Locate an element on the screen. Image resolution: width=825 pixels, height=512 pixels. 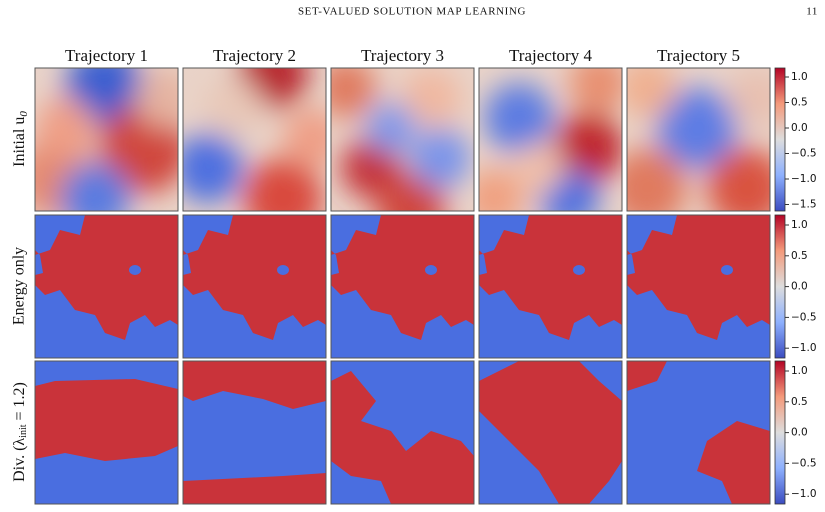
row-label: Div. (λinit = 1.2) is located at coordinates (20, 432).